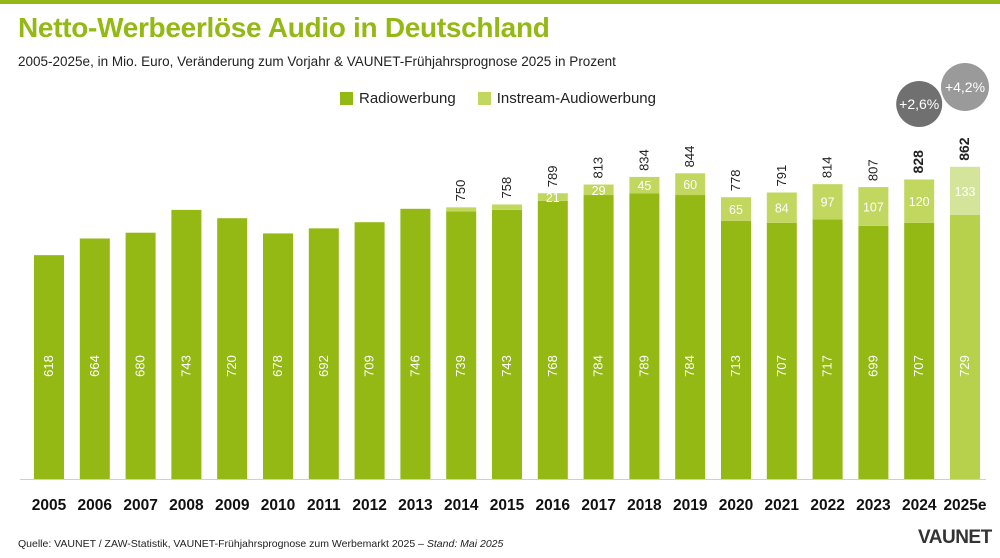 This screenshot has height=558, width=1000. What do you see at coordinates (689, 366) in the screenshot?
I see `label-radio-2019: 784` at bounding box center [689, 366].